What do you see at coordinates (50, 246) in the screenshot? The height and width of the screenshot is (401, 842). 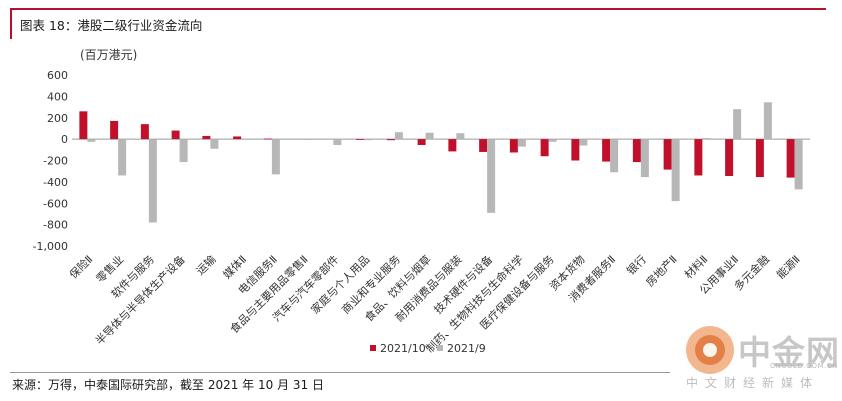 I see `y-tick-label: -1,000` at bounding box center [50, 246].